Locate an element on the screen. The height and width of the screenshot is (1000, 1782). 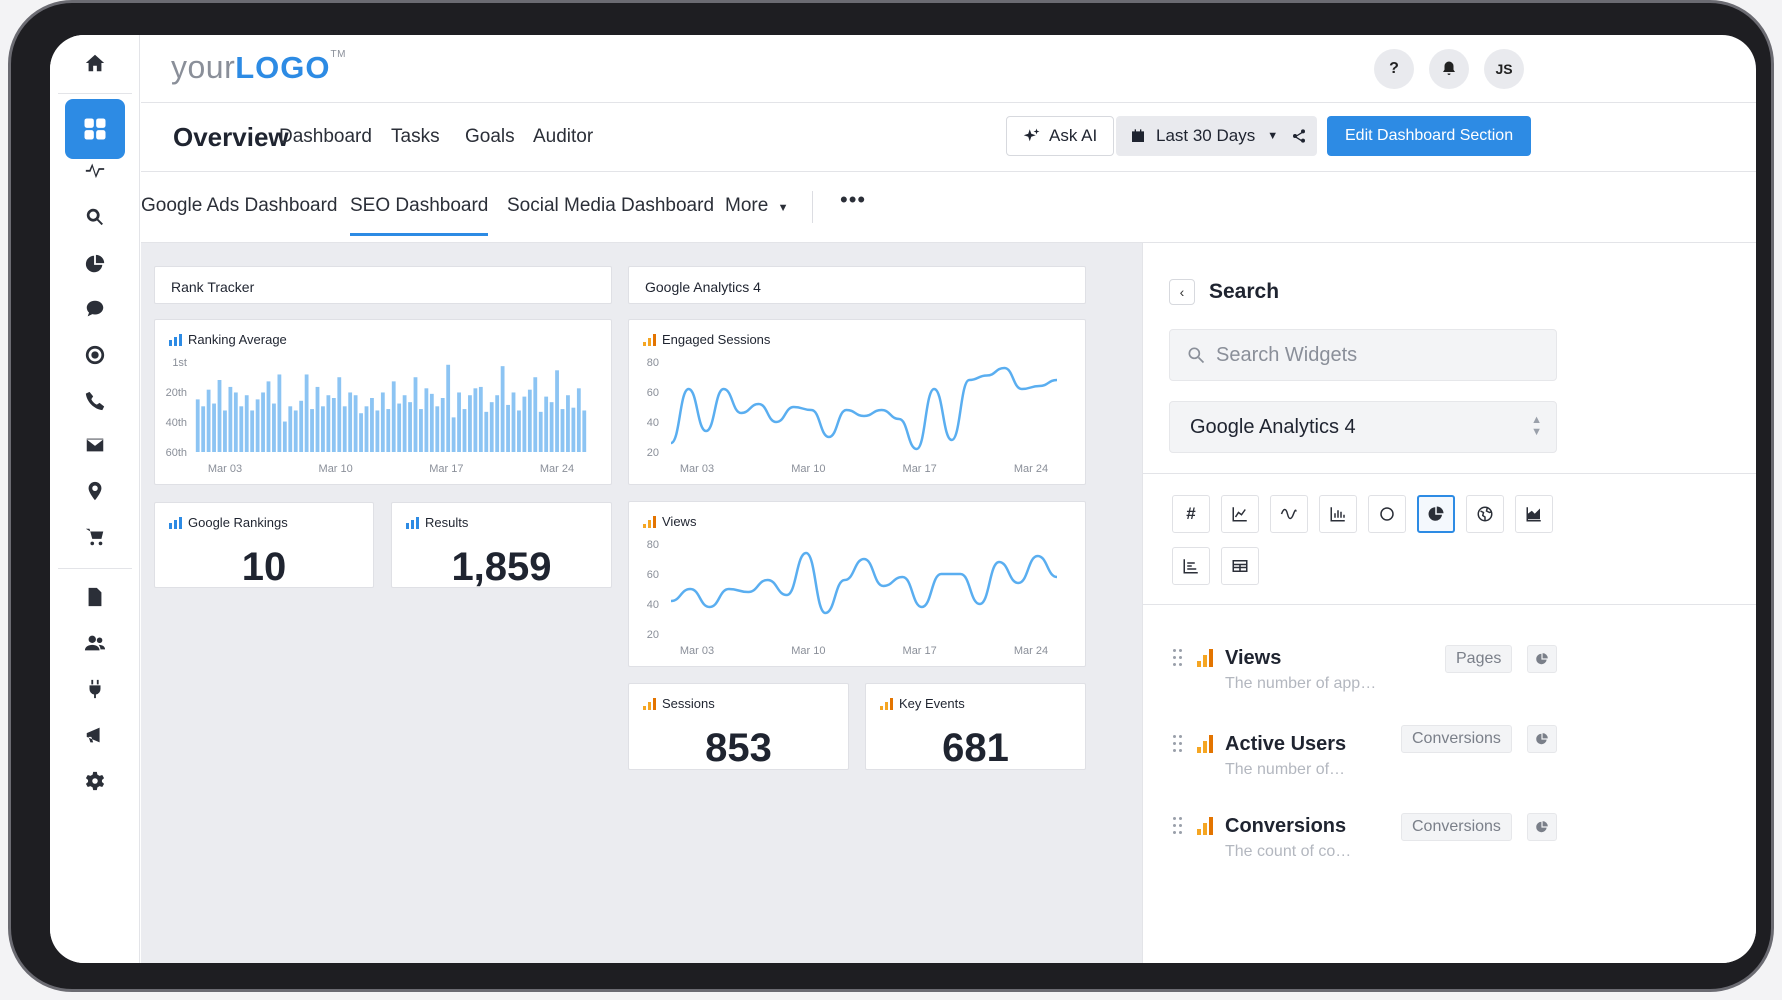
caret-down-icon: ▼ is located at coordinates (1273, 136).